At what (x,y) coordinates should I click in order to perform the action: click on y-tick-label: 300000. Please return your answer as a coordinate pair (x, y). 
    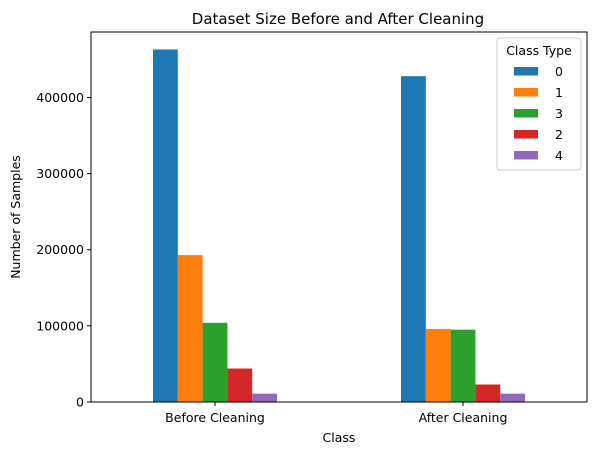
    Looking at the image, I should click on (60, 173).